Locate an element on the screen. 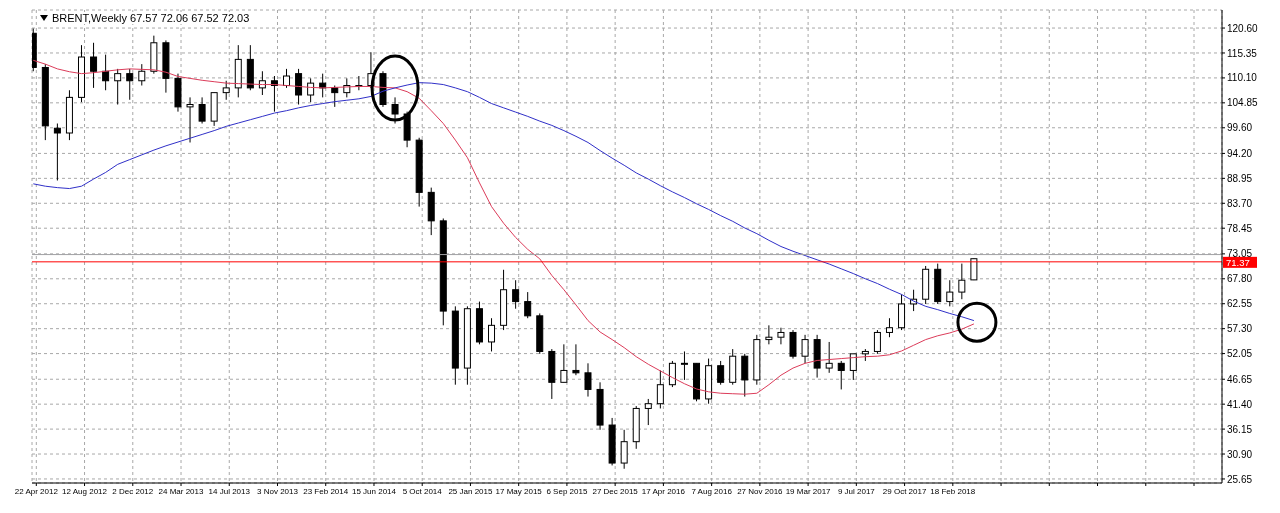  y-tick-label: 120.60 is located at coordinates (1243, 28).